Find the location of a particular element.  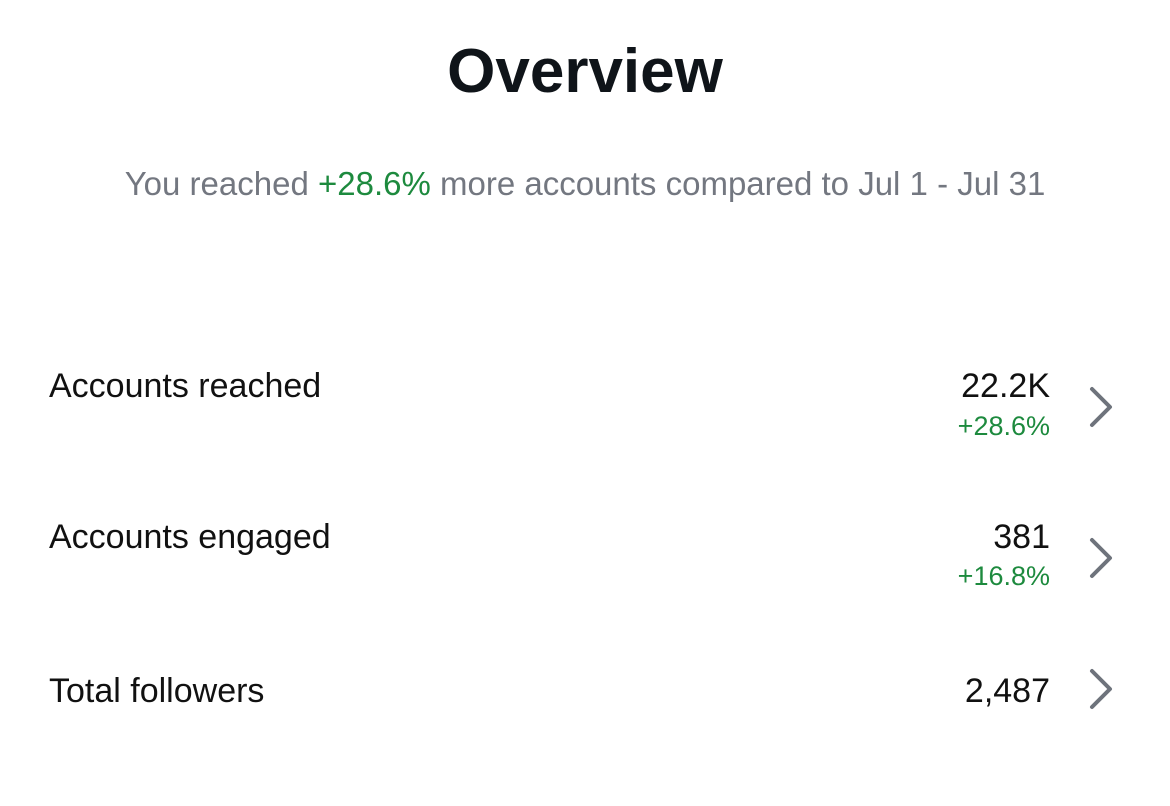

metric-value: 22.2K is located at coordinates (1005, 386).